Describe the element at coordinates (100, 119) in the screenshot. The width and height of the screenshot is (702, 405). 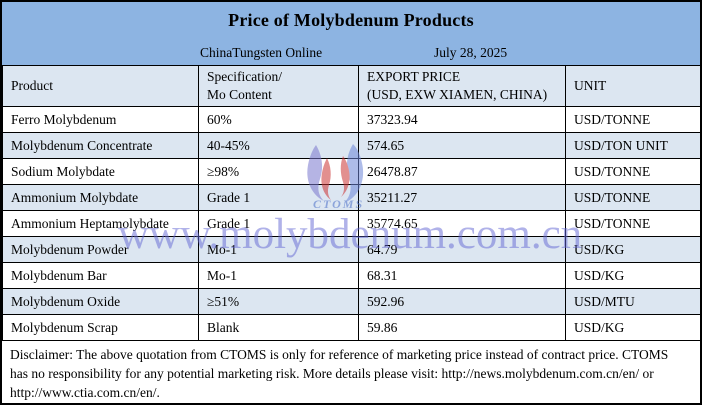
I see `cell-product: Ferro Molybdenum` at that location.